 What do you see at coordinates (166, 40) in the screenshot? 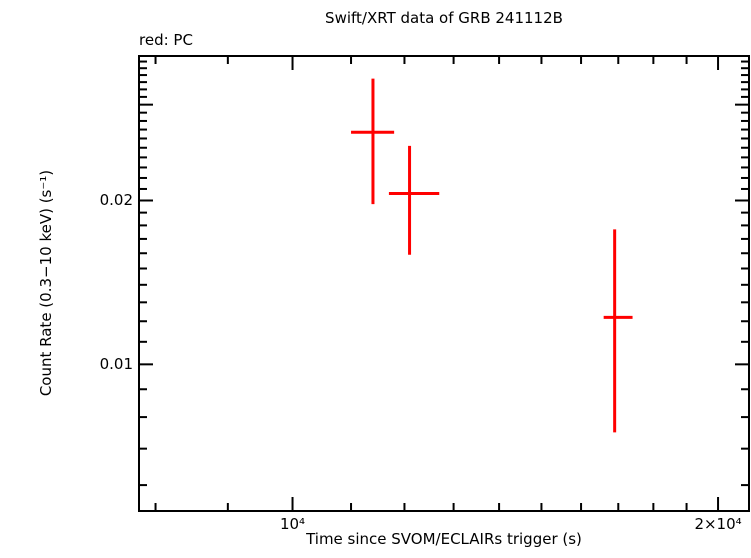
I see `mode-legend-label: red: PC` at bounding box center [166, 40].